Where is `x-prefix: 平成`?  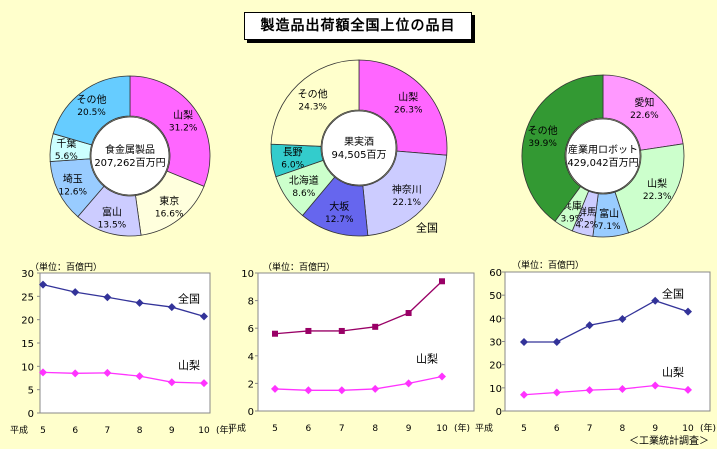
x-prefix: 平成 is located at coordinates (19, 430).